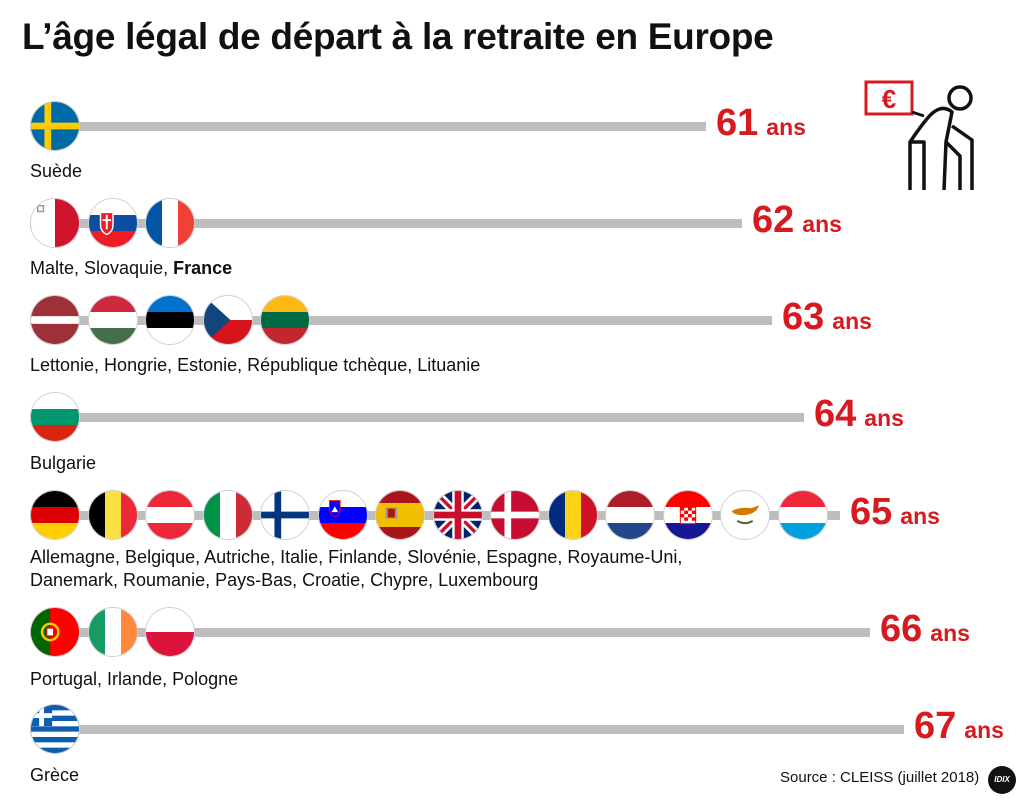 Image resolution: width=1024 pixels, height=804 pixels. Describe the element at coordinates (170, 223) in the screenshot. I see `france-flag-icon` at that location.